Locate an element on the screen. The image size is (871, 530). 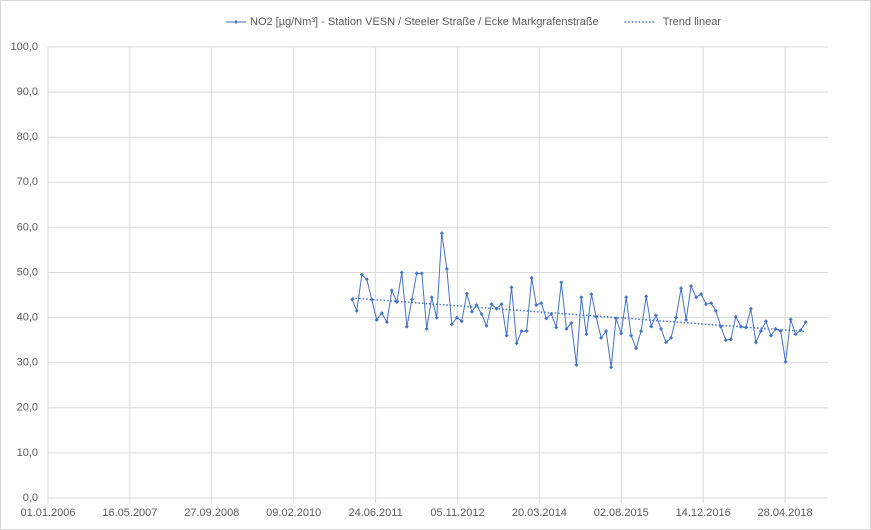
y-tick-label: 10,0 is located at coordinates (27, 453).